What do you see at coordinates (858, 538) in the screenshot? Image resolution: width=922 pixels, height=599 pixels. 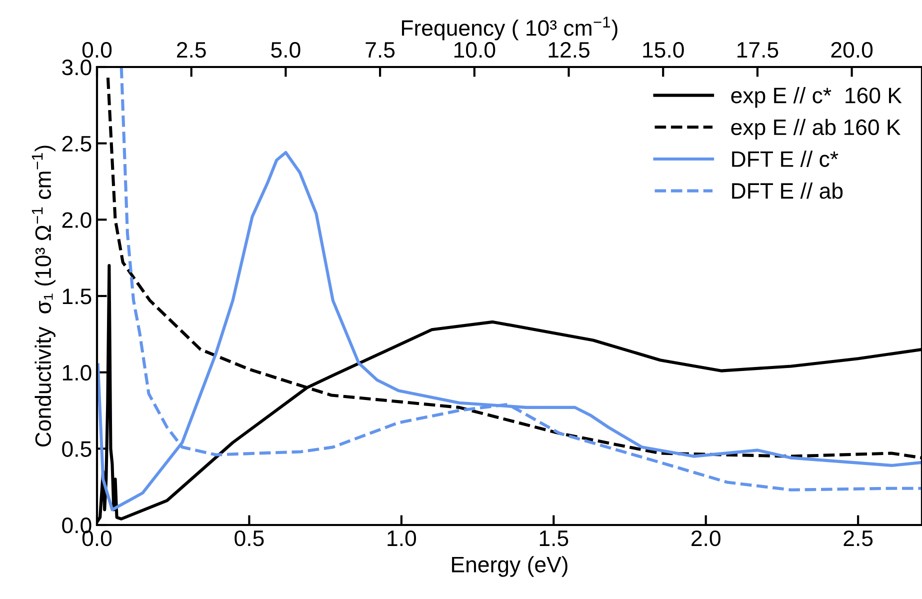 I see `x-tick-label: 2.5` at bounding box center [858, 538].